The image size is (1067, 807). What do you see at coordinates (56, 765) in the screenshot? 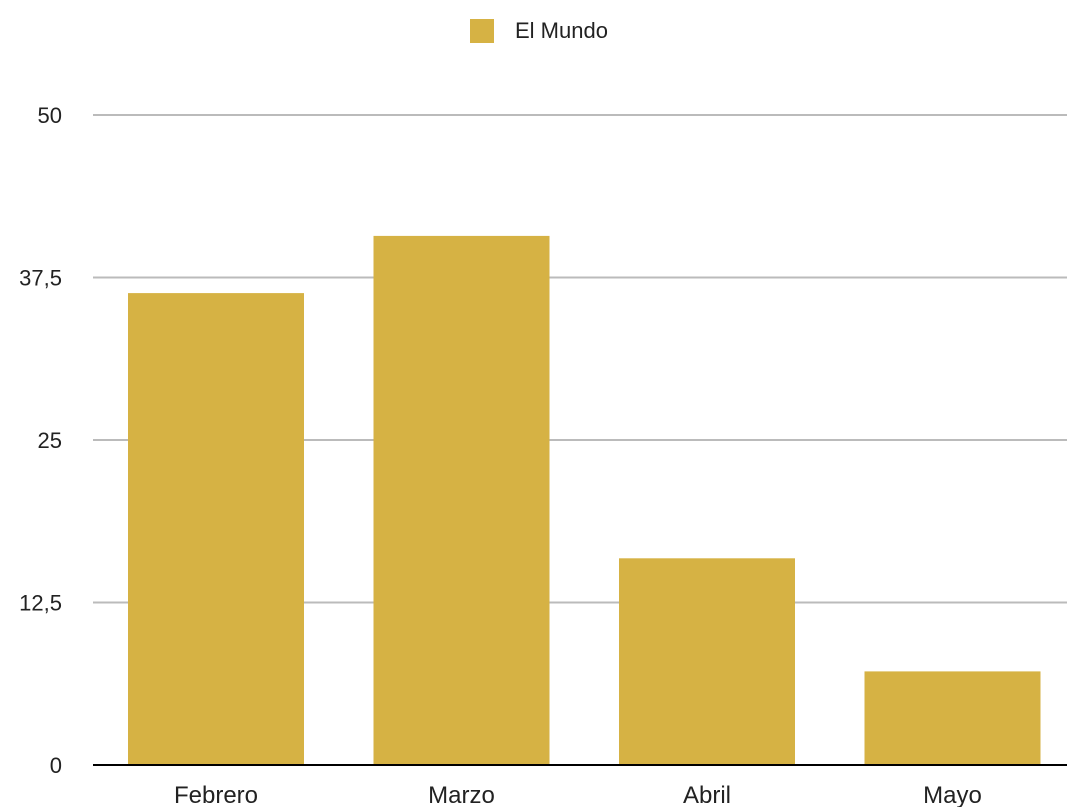
I see `y-tick-label: 0` at bounding box center [56, 765].